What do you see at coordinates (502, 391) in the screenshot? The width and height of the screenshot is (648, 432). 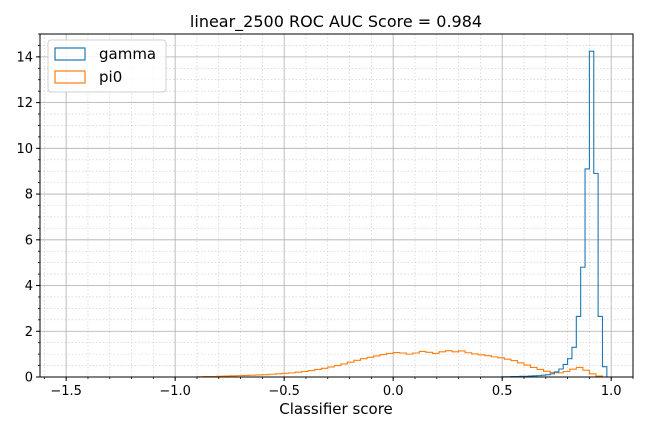 I see `x-tick-label: 0.5` at bounding box center [502, 391].